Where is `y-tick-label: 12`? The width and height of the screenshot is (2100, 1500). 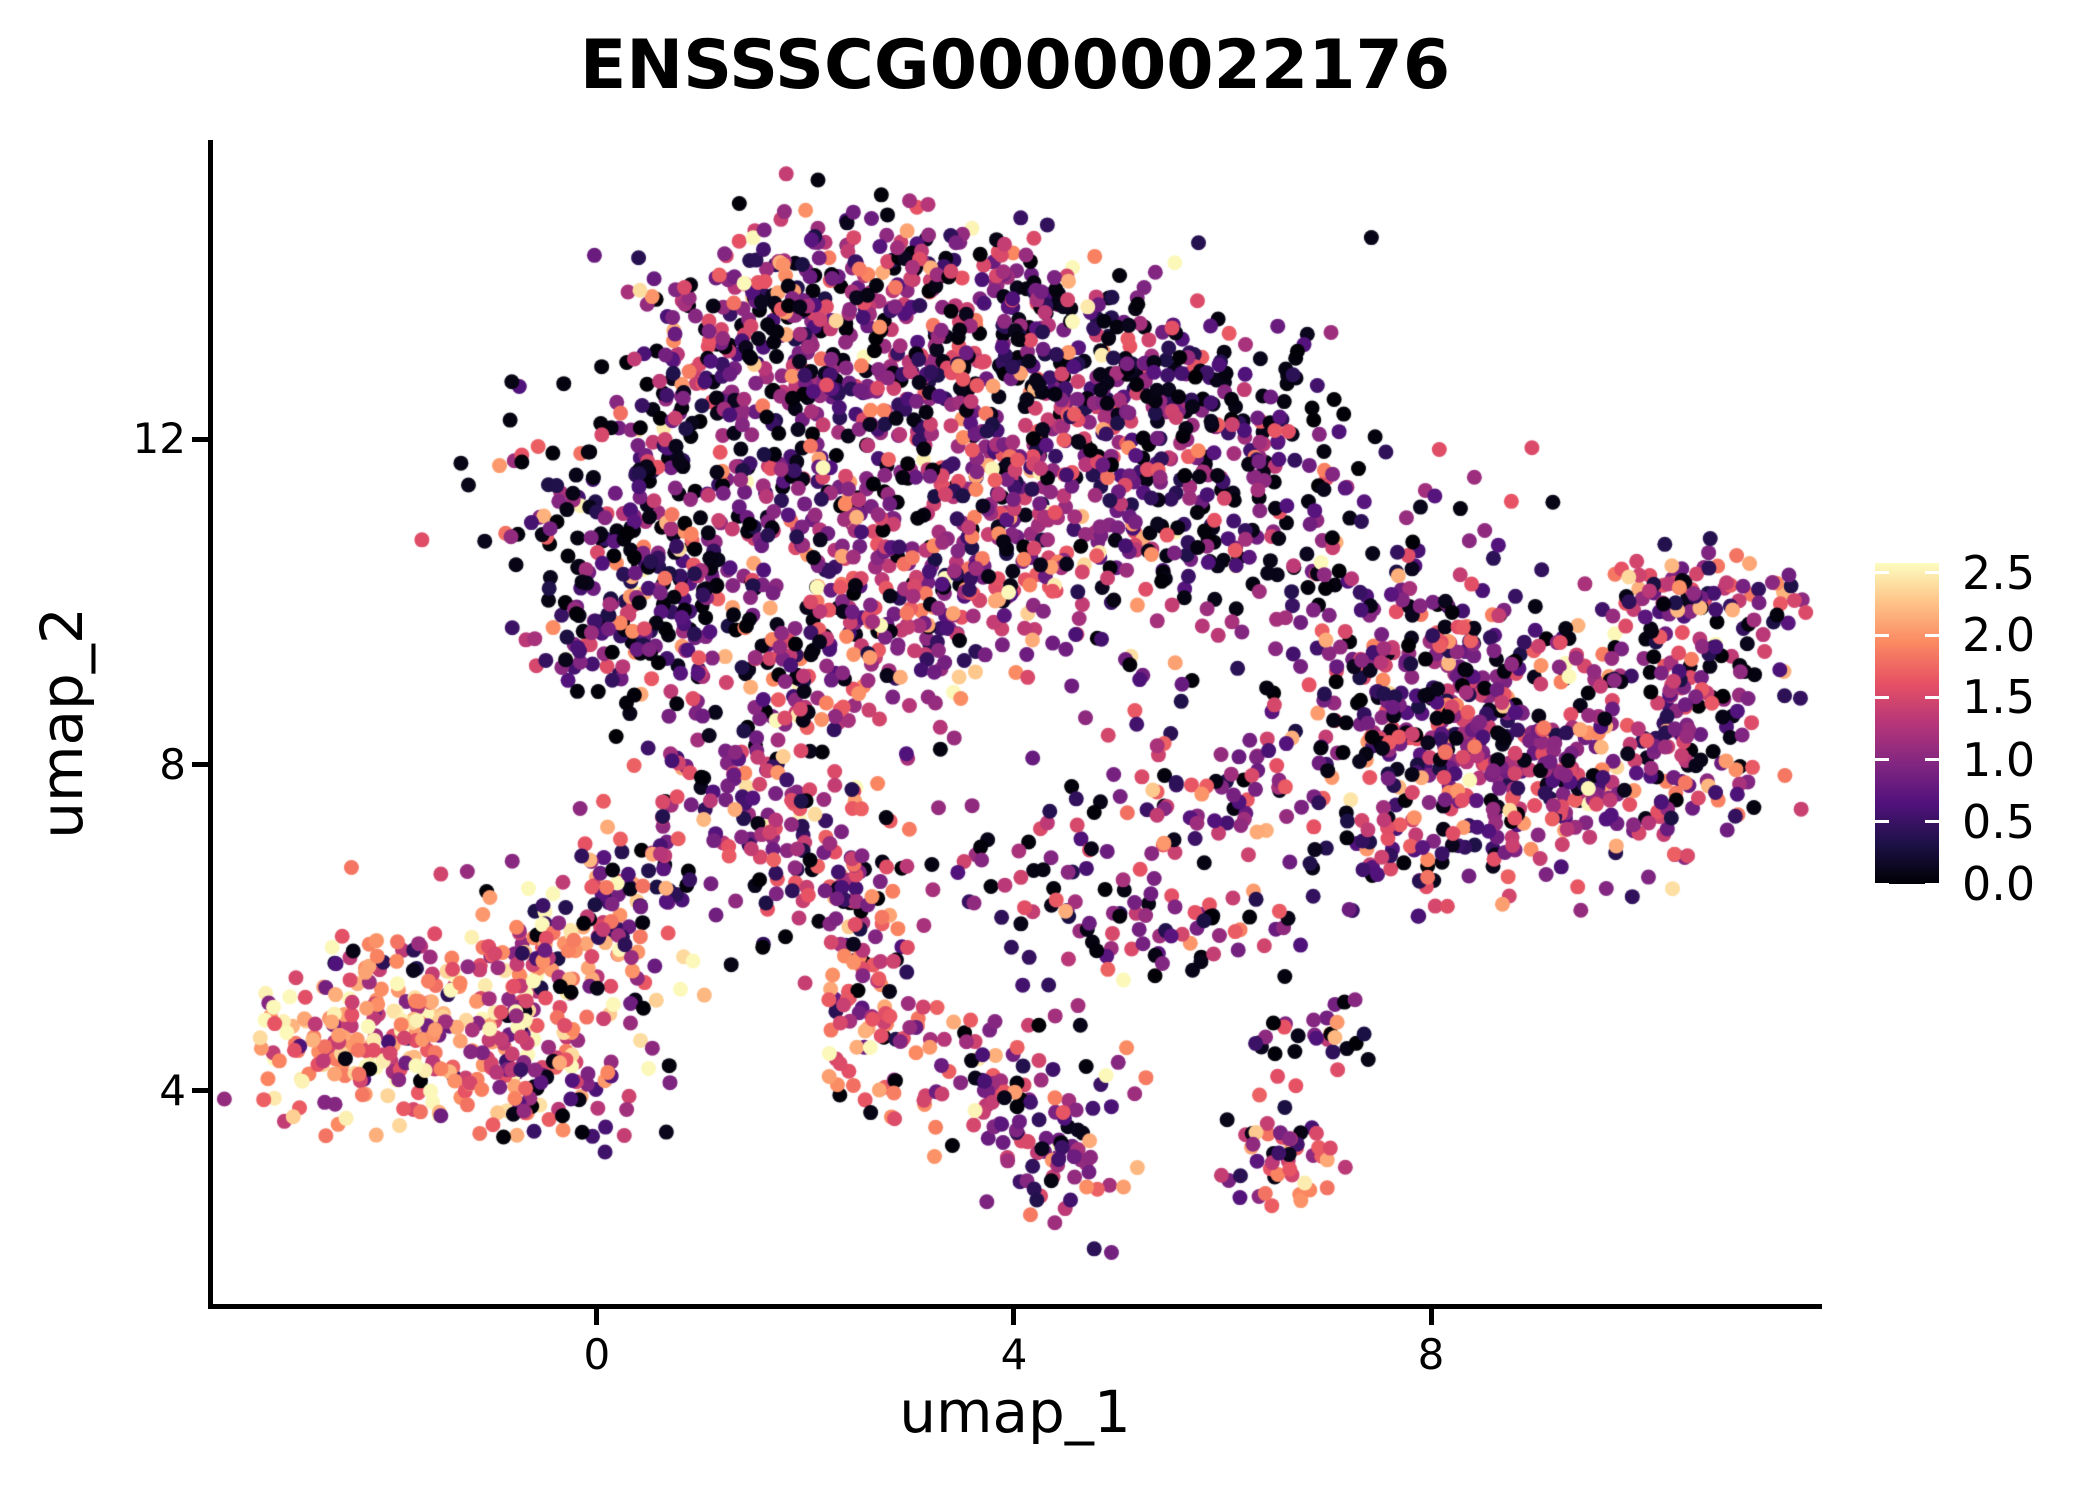 y-tick-label: 12 is located at coordinates (159, 439).